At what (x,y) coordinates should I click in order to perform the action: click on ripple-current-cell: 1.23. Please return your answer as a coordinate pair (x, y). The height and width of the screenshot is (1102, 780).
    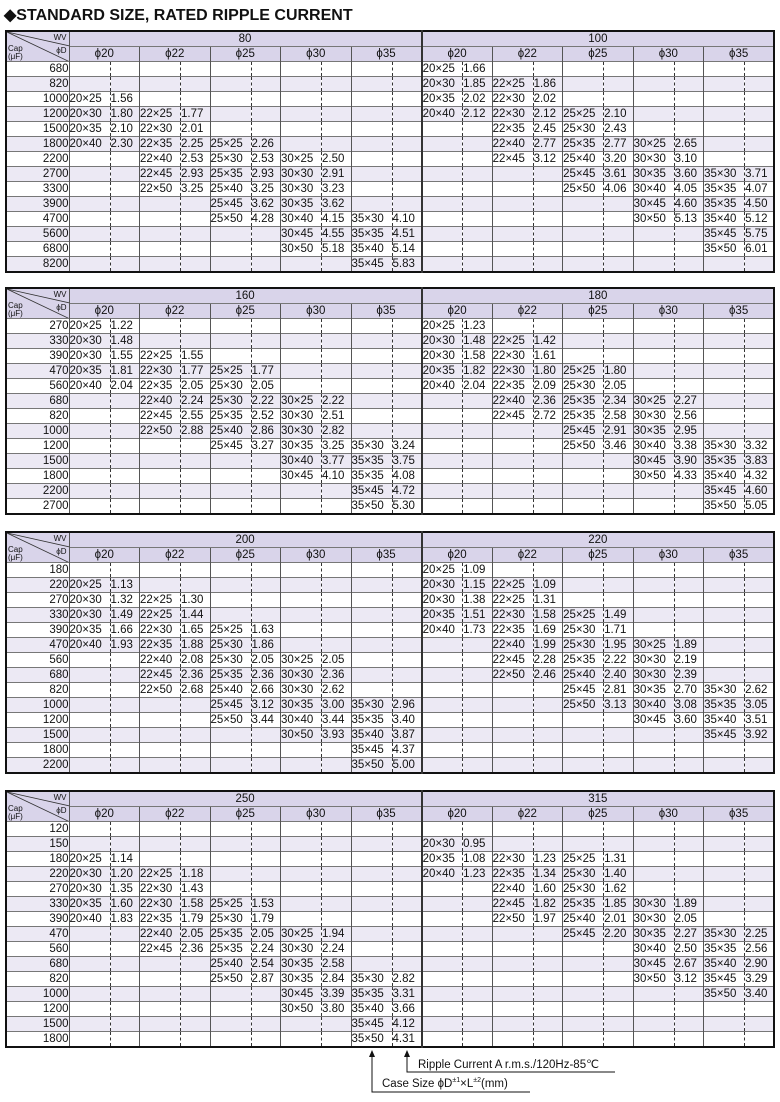
    Looking at the image, I should click on (547, 859).